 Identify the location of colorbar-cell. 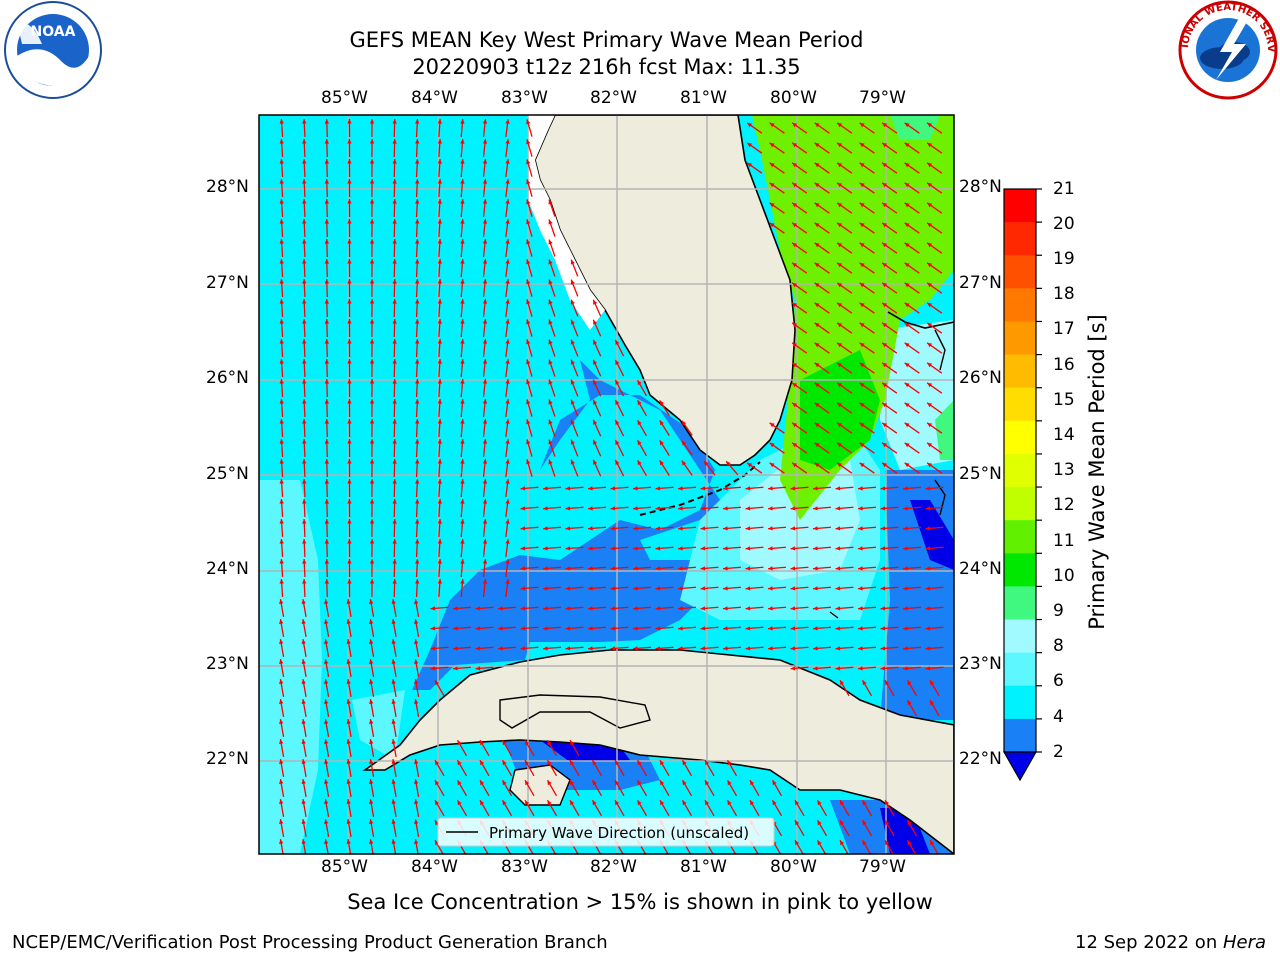
(1020, 437).